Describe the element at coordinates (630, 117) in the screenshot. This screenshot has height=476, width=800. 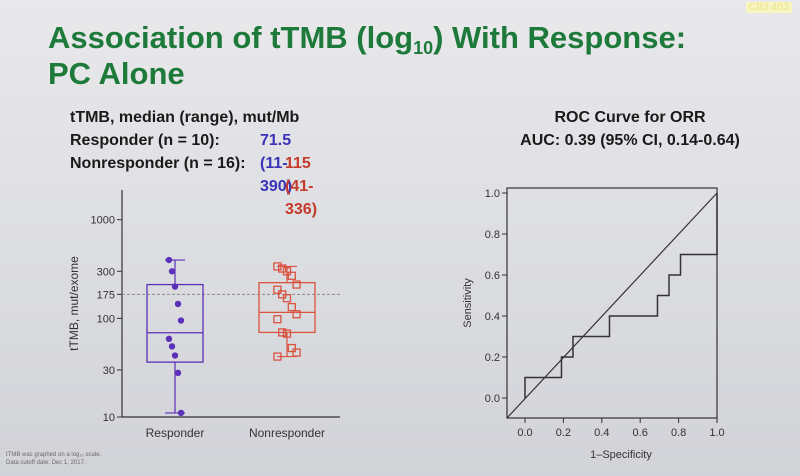
I see `roc-title: ROC Curve for ORR` at that location.